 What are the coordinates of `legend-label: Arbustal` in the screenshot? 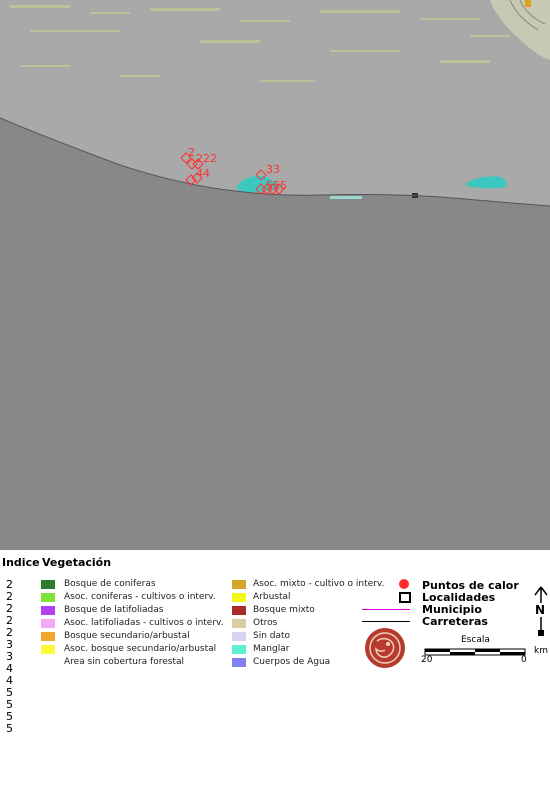 It's located at (272, 597).